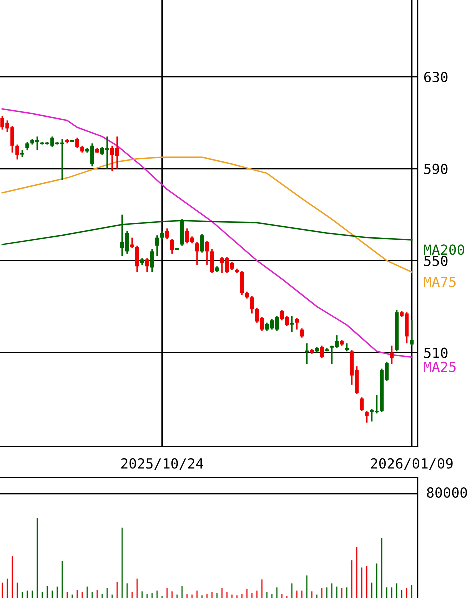 This screenshot has width=472, height=598. I want to click on series-label: MA75, so click(440, 282).